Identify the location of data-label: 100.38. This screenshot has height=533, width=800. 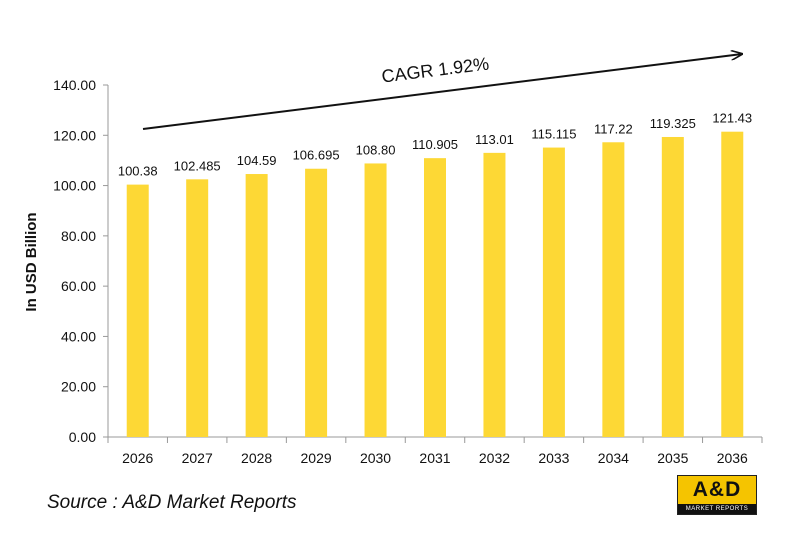
(138, 171).